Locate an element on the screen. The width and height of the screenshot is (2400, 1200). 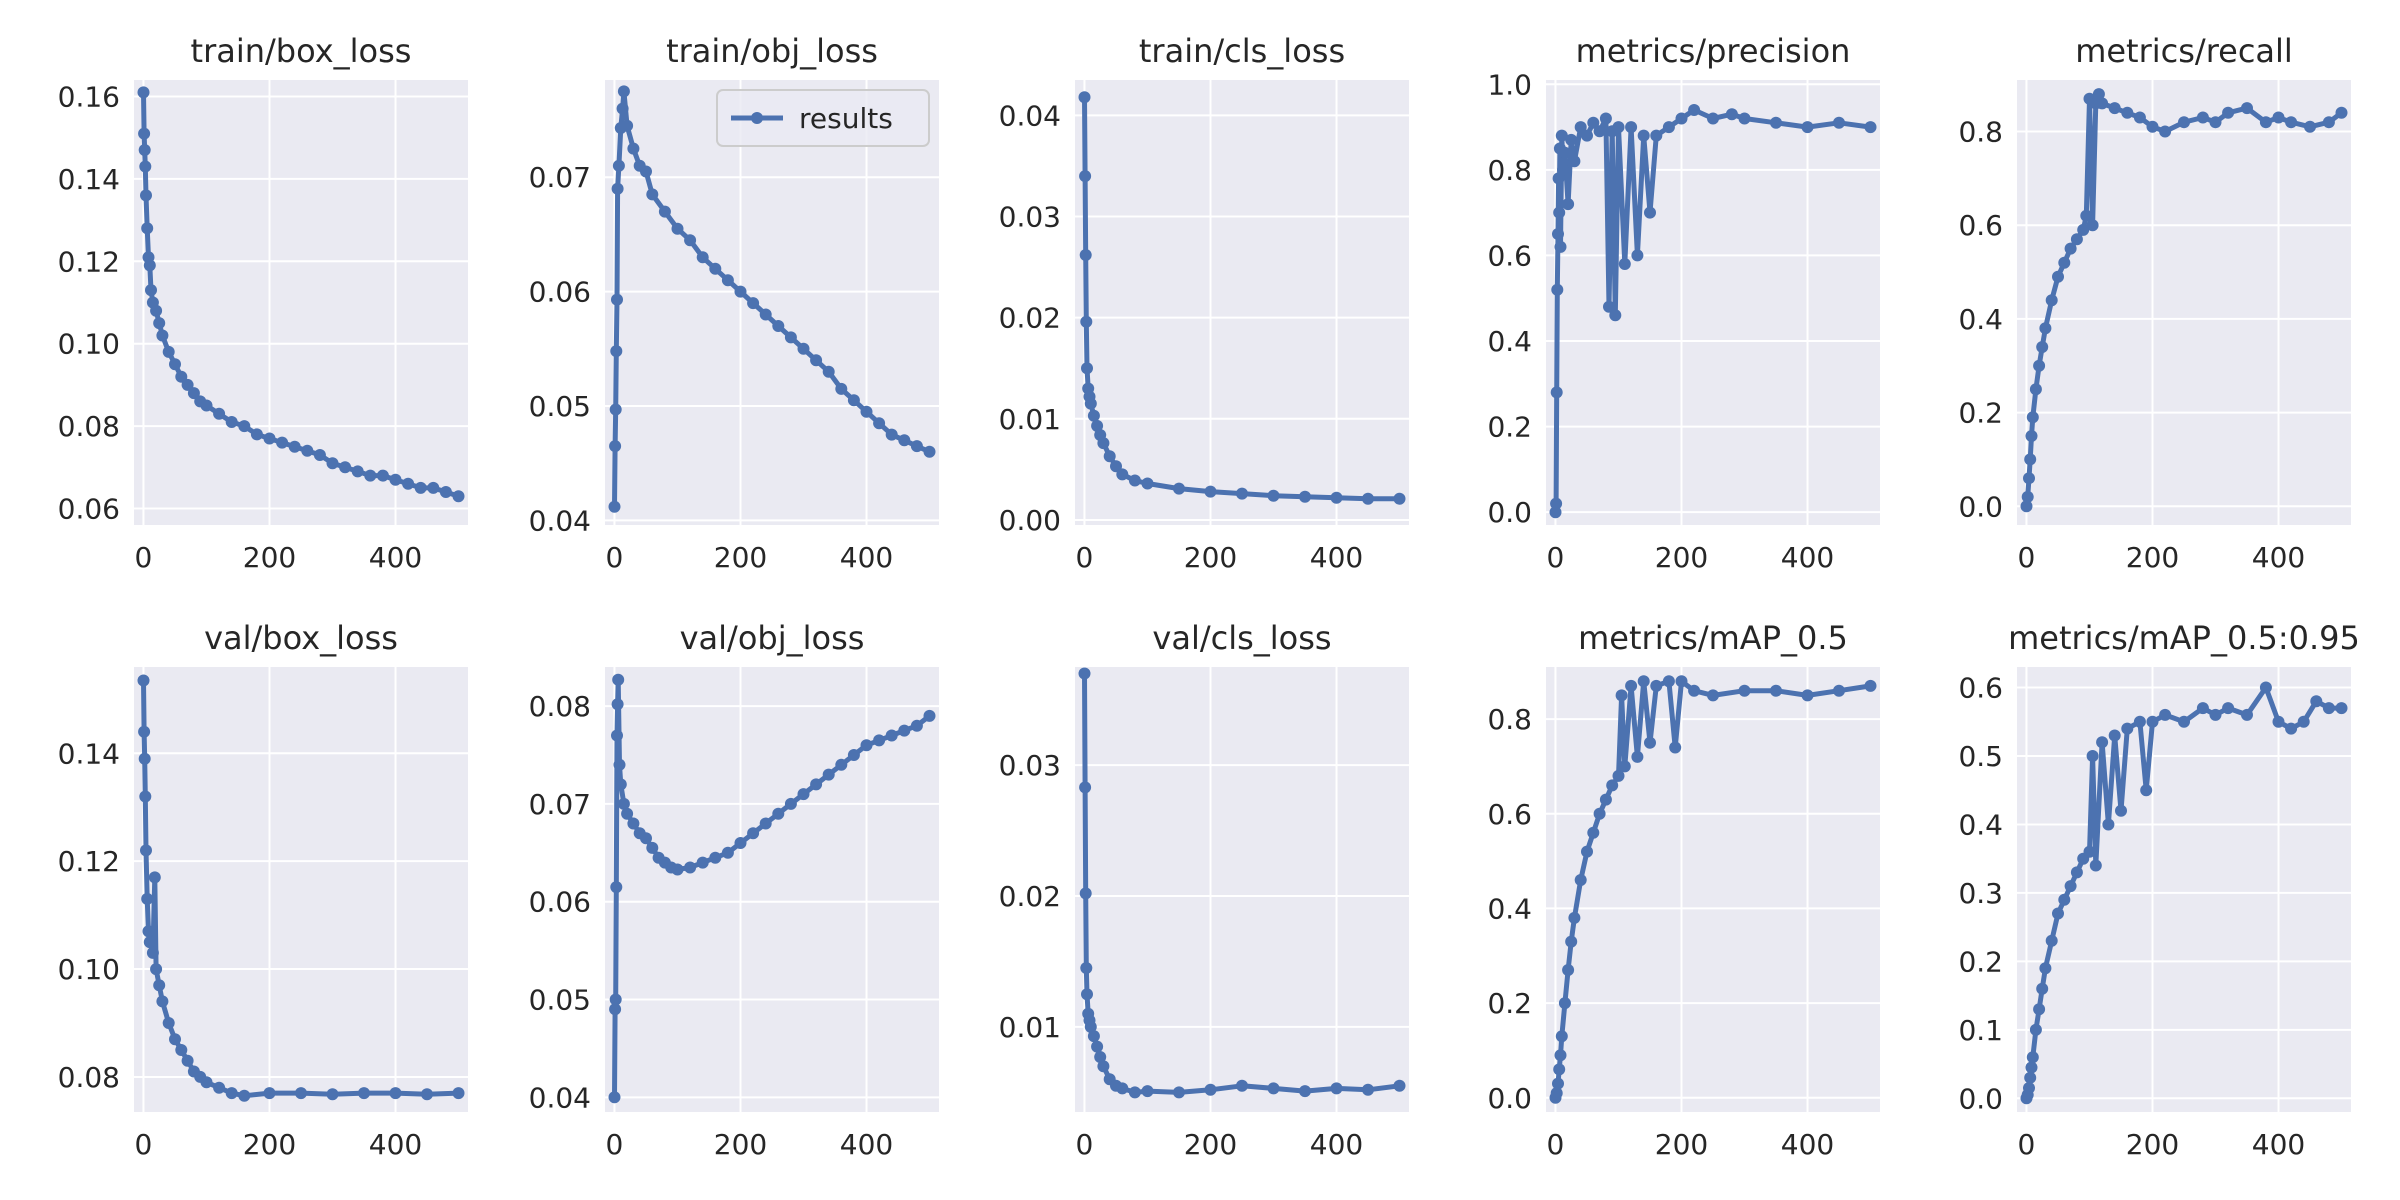
plot-background is located at coordinates (1713, 302).